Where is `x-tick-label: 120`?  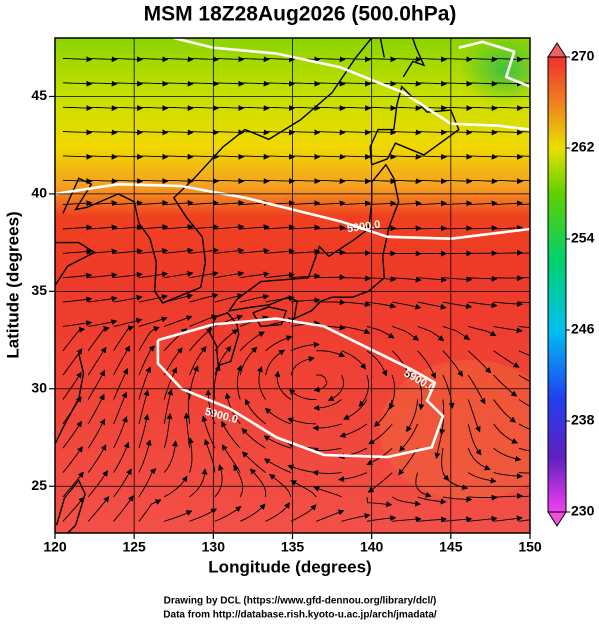 x-tick-label: 120 is located at coordinates (55, 547).